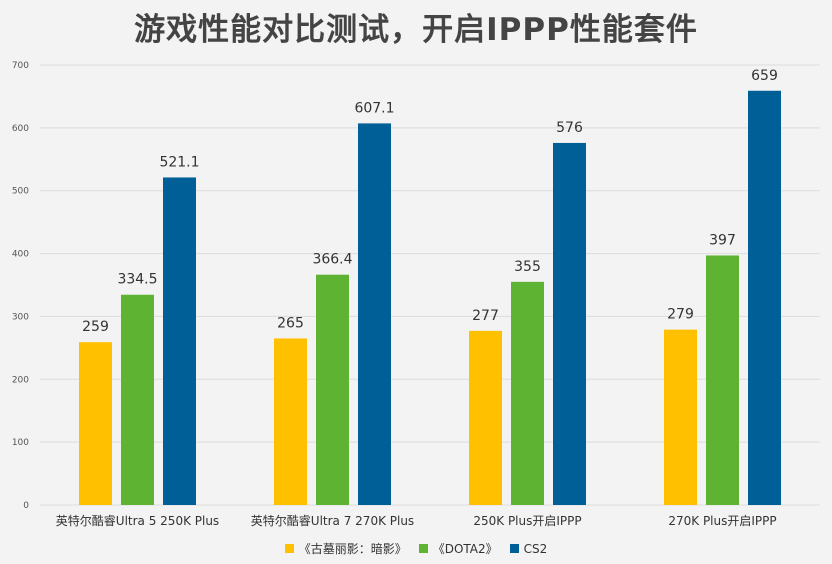 Image resolution: width=832 pixels, height=564 pixels. Describe the element at coordinates (20, 66) in the screenshot. I see `y-tick-label-700: 700` at that location.